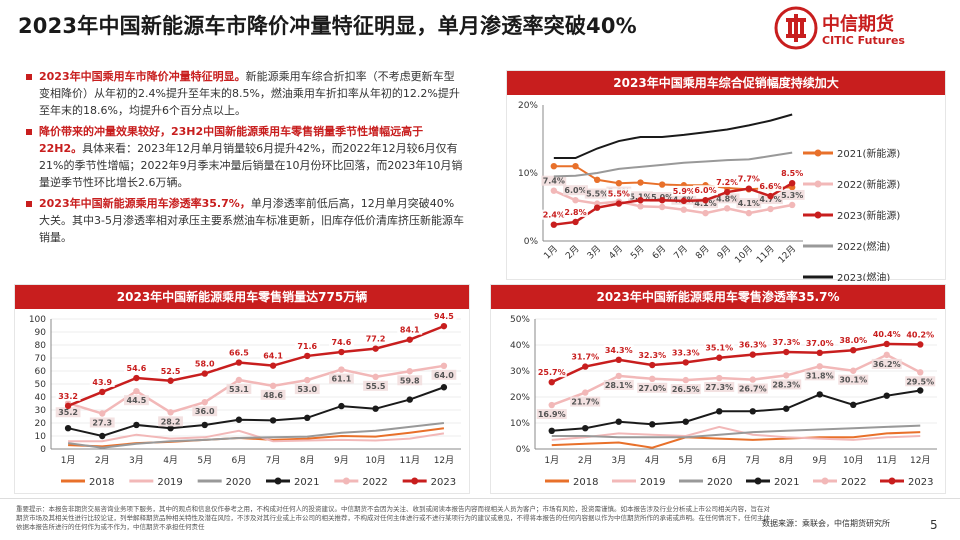 Image resolution: width=960 pixels, height=540 pixels. What do you see at coordinates (820, 343) in the screenshot?
I see `data-label: 37.0%` at bounding box center [820, 343].